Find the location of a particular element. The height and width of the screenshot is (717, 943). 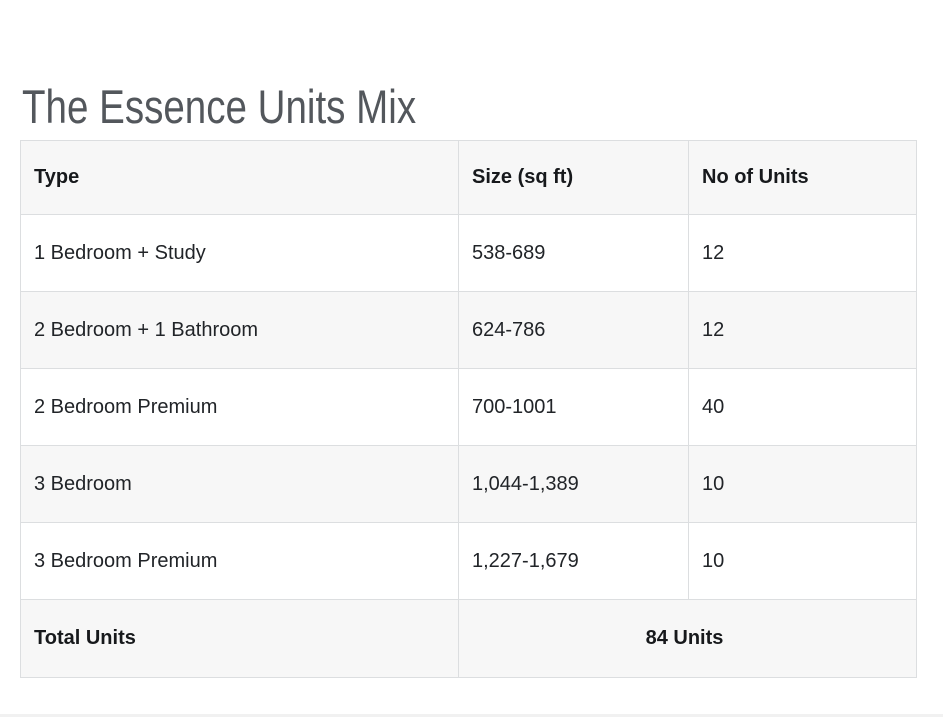

page-title: The Essence Units Mix is located at coordinates (219, 107).